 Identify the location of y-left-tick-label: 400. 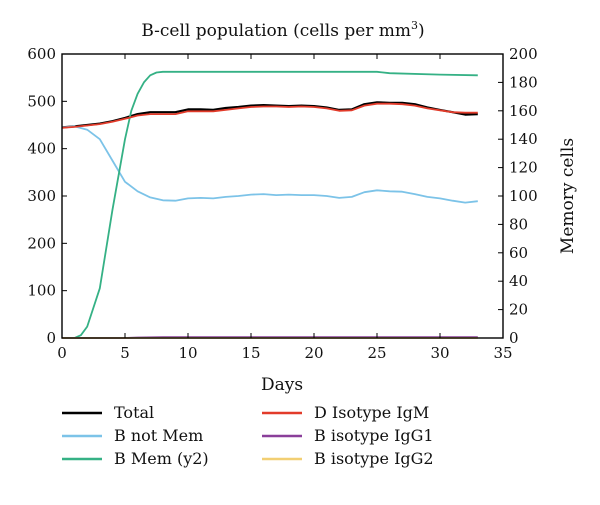
(41, 149).